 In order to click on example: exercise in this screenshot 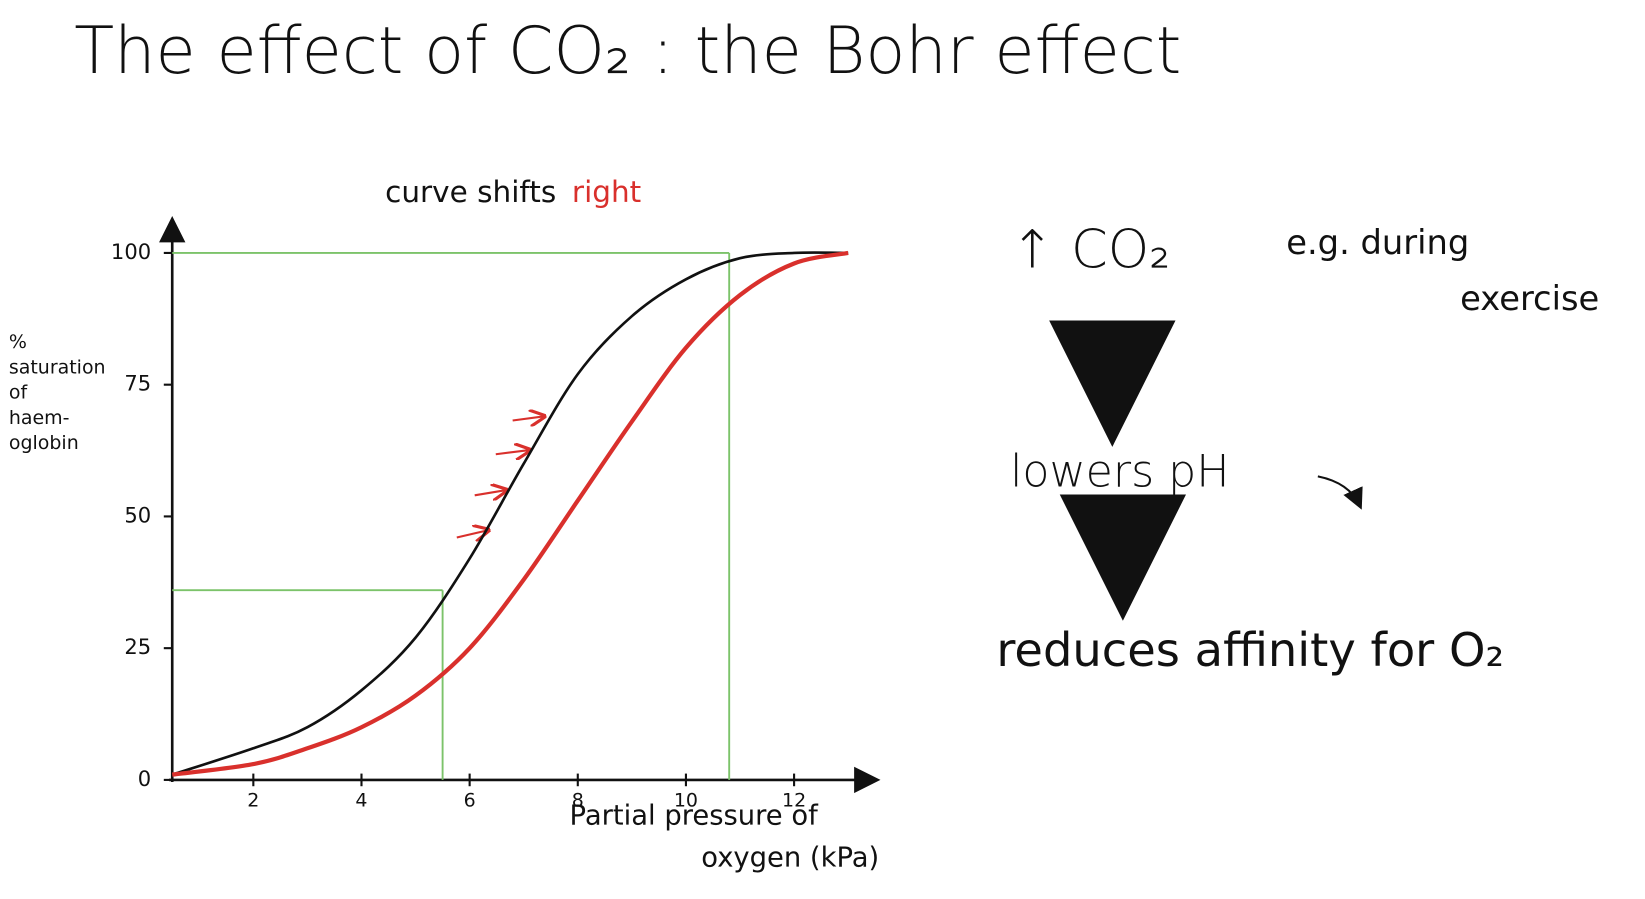, I will do `click(1529, 298)`.